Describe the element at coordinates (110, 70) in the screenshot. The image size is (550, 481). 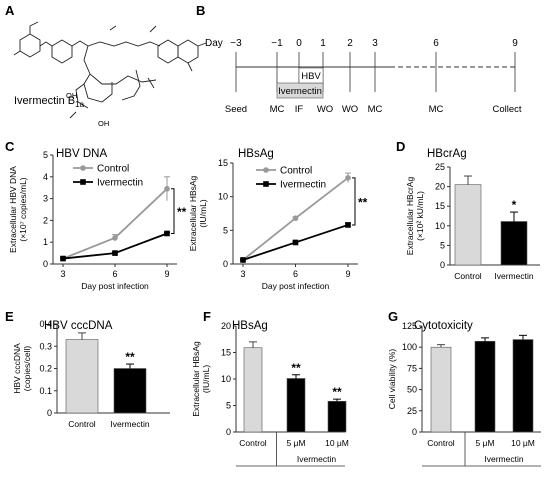
I see `ivermectin-structure` at that location.